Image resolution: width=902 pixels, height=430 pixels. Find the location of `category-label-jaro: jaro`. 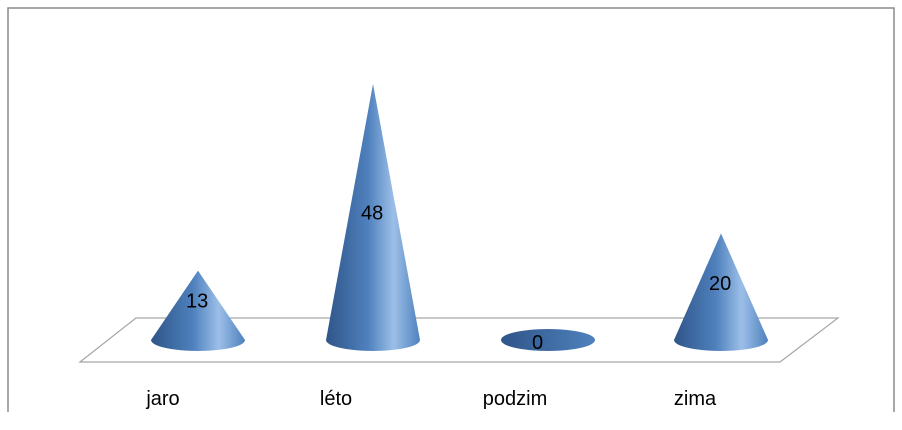

category-label-jaro: jaro is located at coordinates (162, 399).